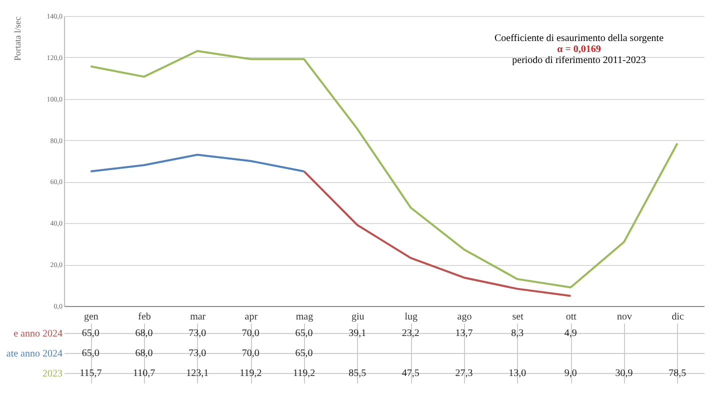 This screenshot has height=410, width=727. What do you see at coordinates (91, 373) in the screenshot?
I see `data-label: 115,7` at bounding box center [91, 373].